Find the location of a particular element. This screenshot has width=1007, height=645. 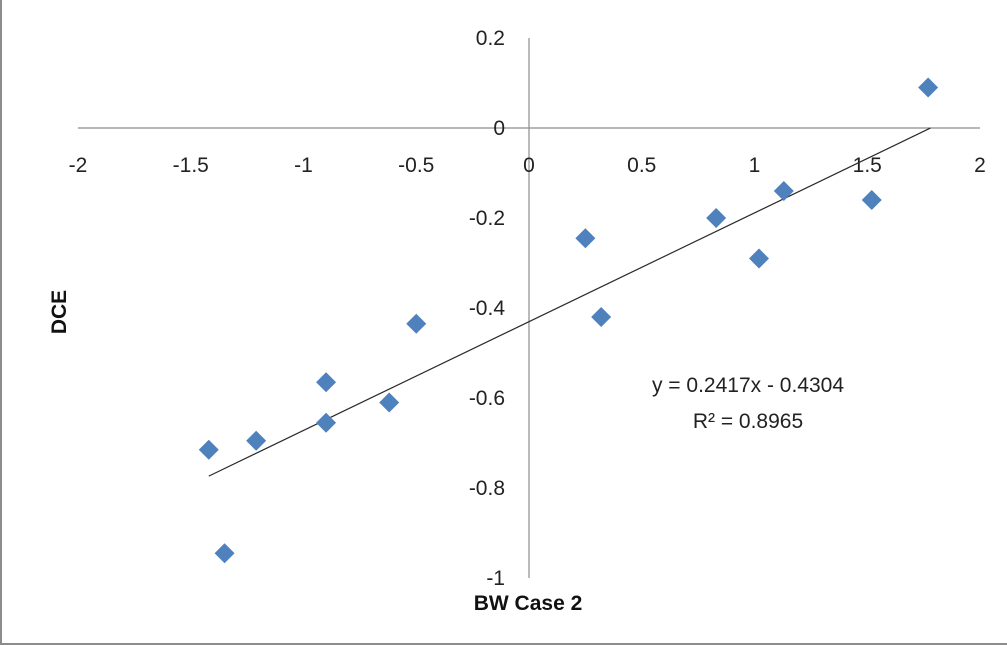

x-tick-label: -2 is located at coordinates (78, 165).